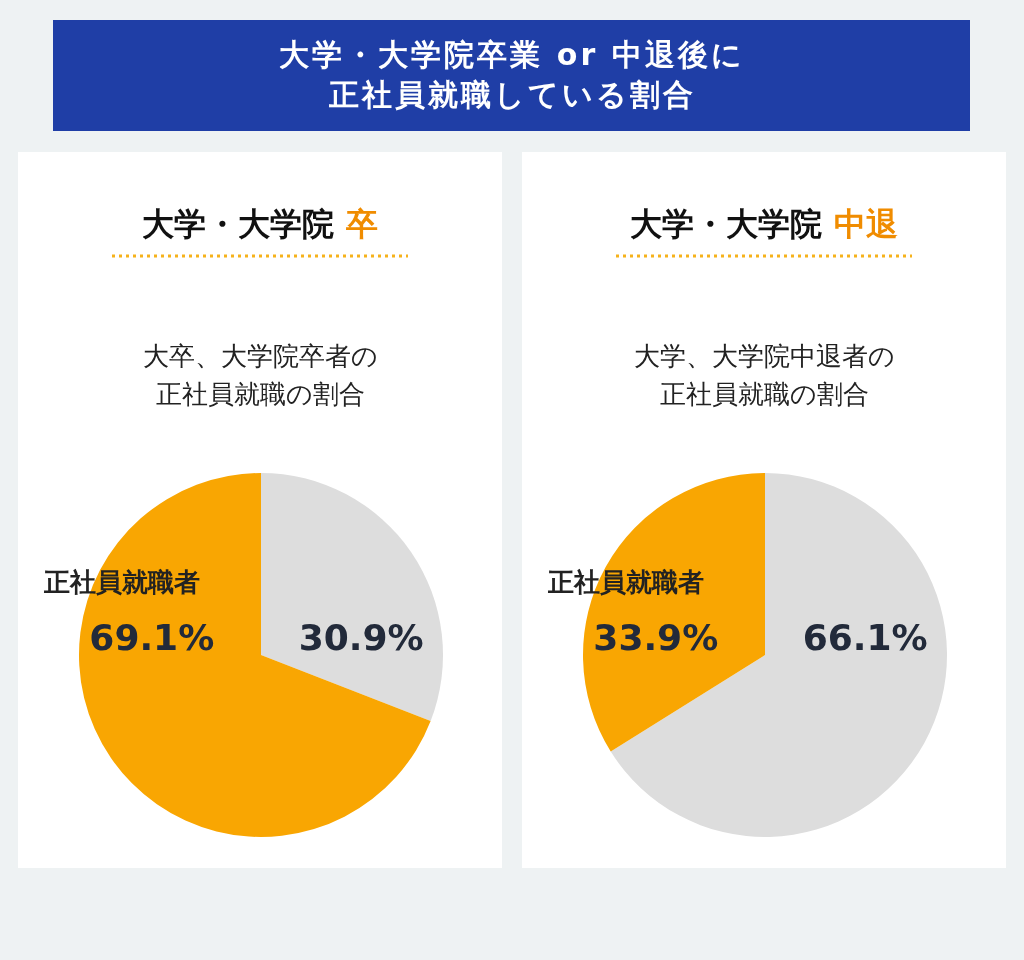 The width and height of the screenshot is (1024, 960). Describe the element at coordinates (656, 637) in the screenshot. I see `data-label: 33.9%` at that location.